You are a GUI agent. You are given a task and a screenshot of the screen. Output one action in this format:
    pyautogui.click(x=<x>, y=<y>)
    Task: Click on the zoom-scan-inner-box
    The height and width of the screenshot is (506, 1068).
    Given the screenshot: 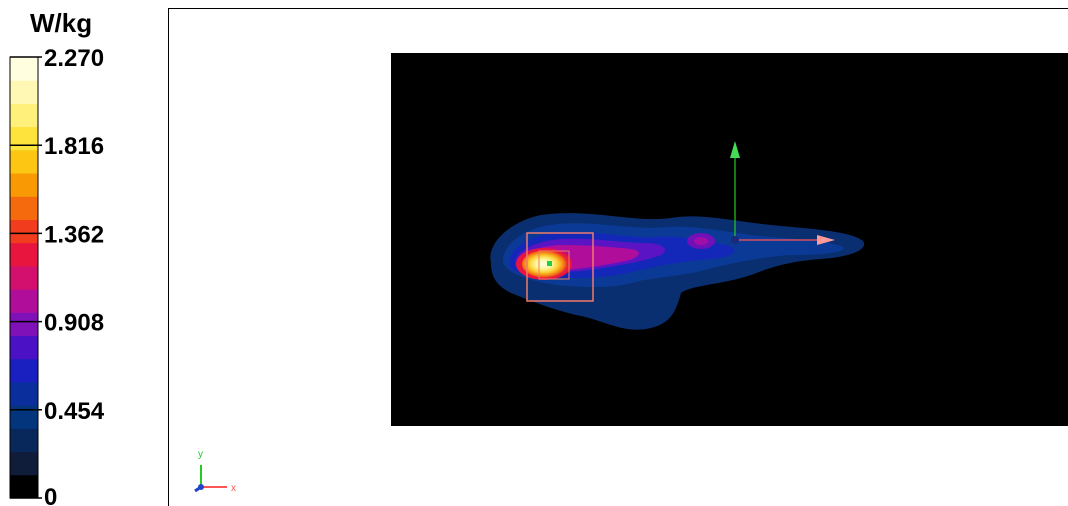 What is the action you would take?
    pyautogui.click(x=554, y=265)
    